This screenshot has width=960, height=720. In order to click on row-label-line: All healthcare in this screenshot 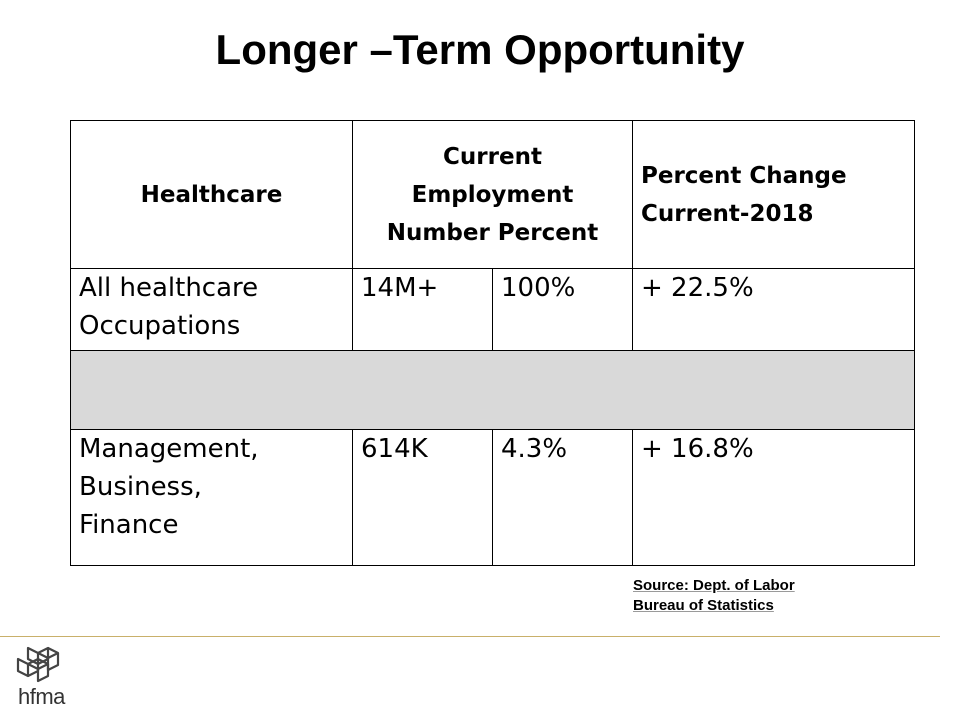, I will do `click(169, 288)`.